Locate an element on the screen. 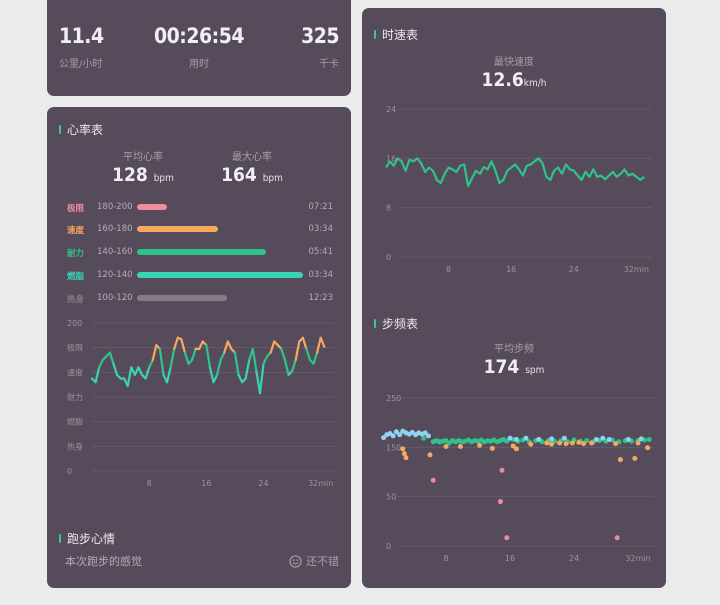  avg-cadence-label: 平均步频 is located at coordinates (514, 349).